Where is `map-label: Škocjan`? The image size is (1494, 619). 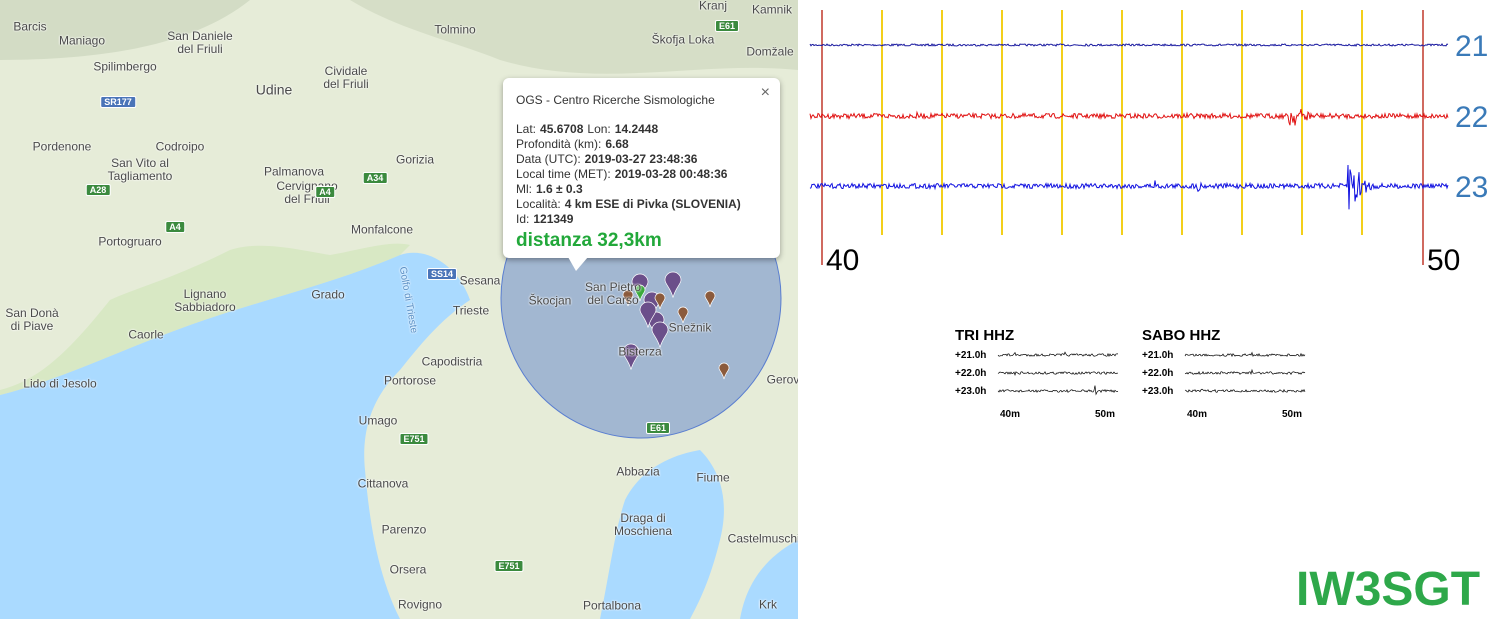
map-label: Škocjan is located at coordinates (550, 300).